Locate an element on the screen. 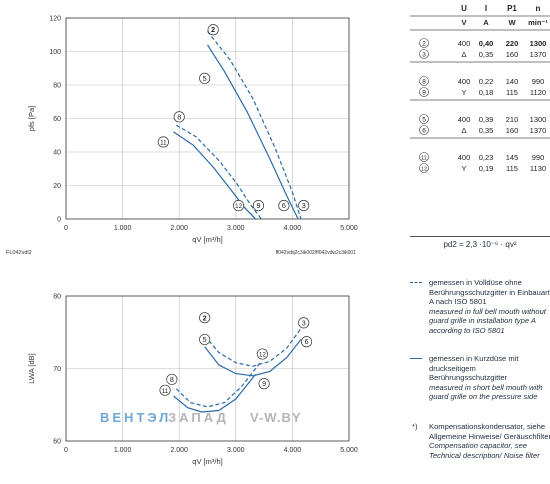 The width and height of the screenshot is (550, 484). curve-marker-label: 12 is located at coordinates (238, 206).